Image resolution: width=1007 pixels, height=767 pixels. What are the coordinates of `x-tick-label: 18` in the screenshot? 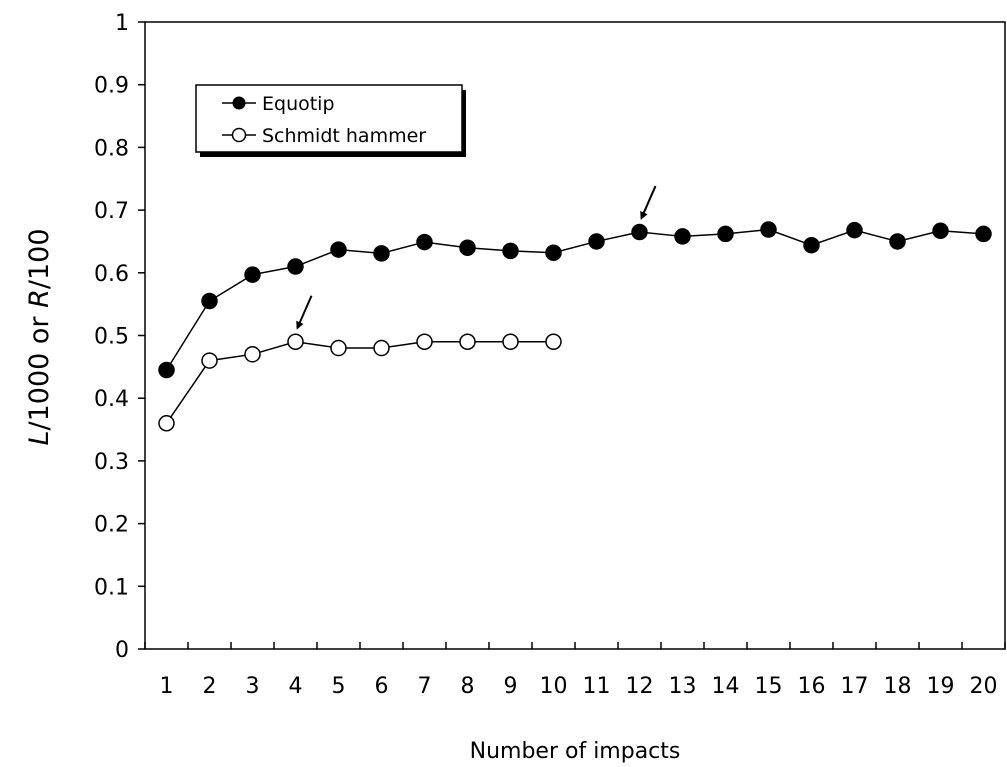 It's located at (898, 686).